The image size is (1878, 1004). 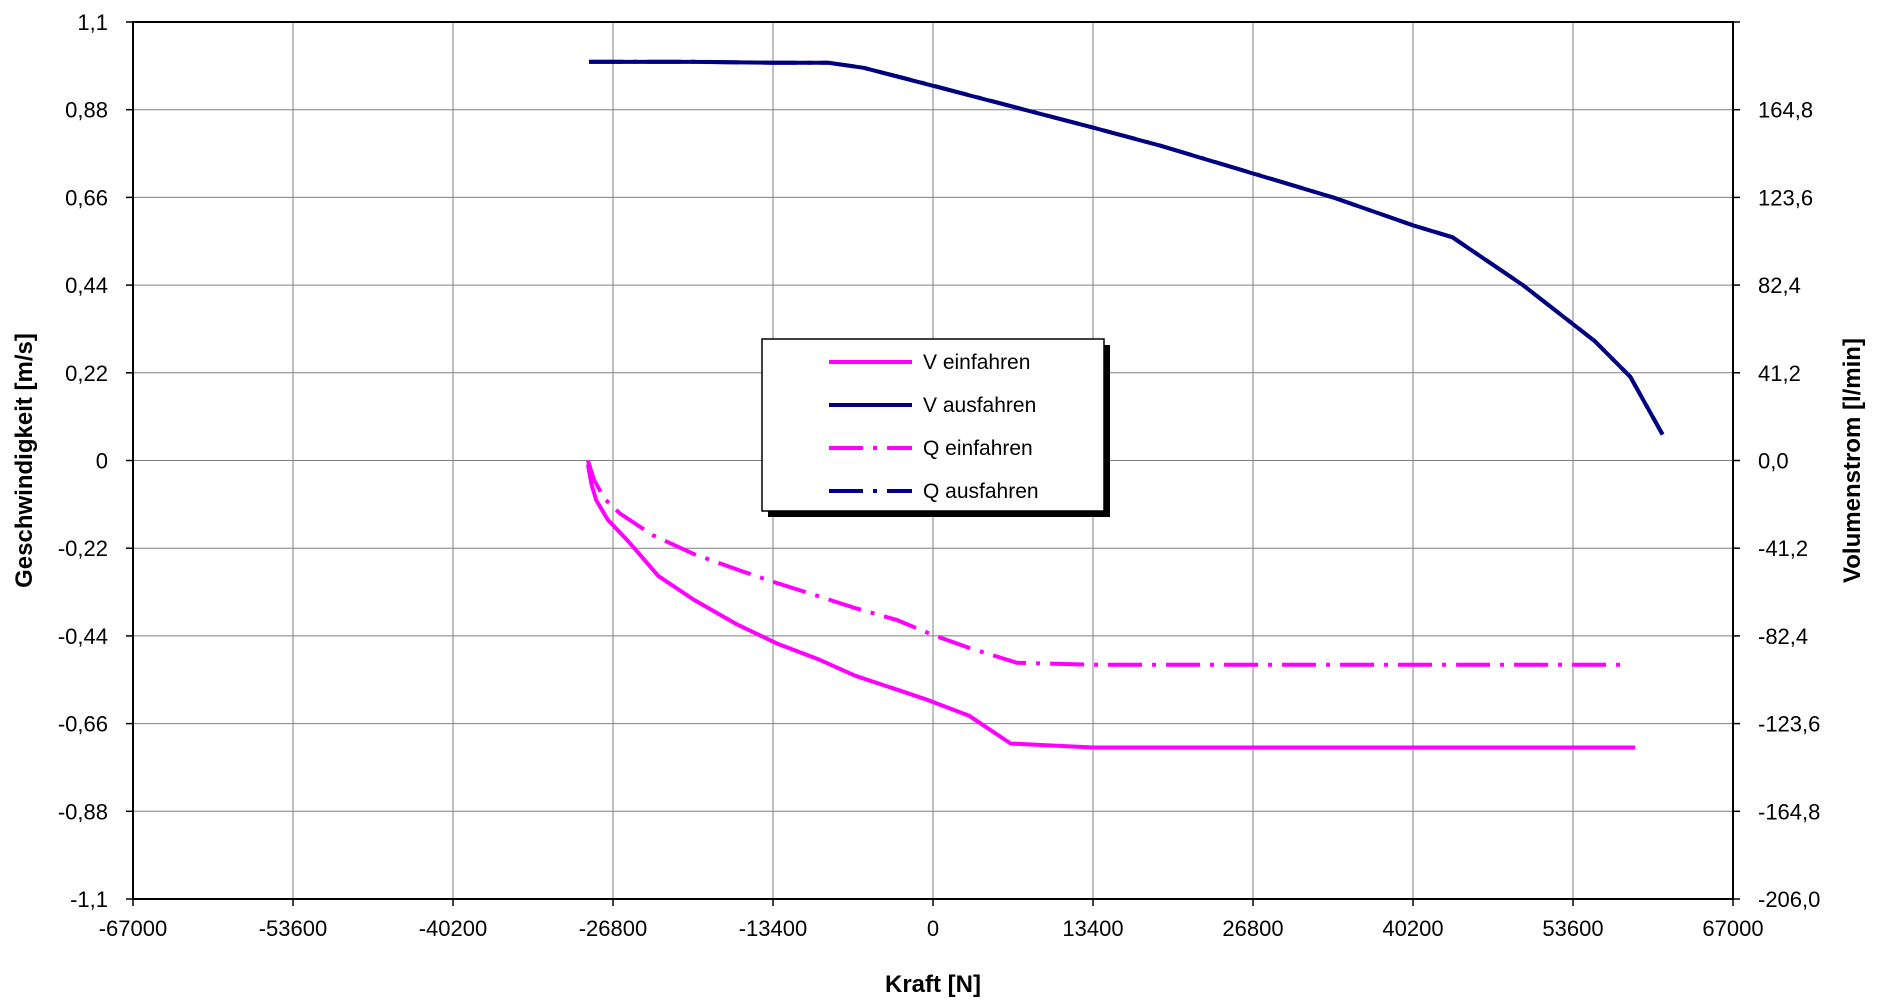 What do you see at coordinates (1779, 373) in the screenshot?
I see `y2-tick-label: 41,2` at bounding box center [1779, 373].